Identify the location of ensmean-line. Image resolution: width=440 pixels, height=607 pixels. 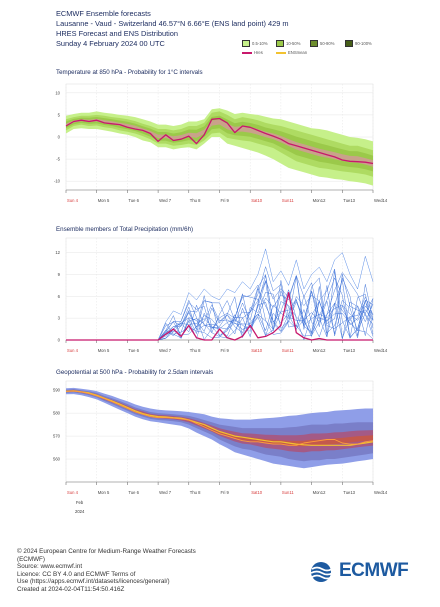
(219, 418).